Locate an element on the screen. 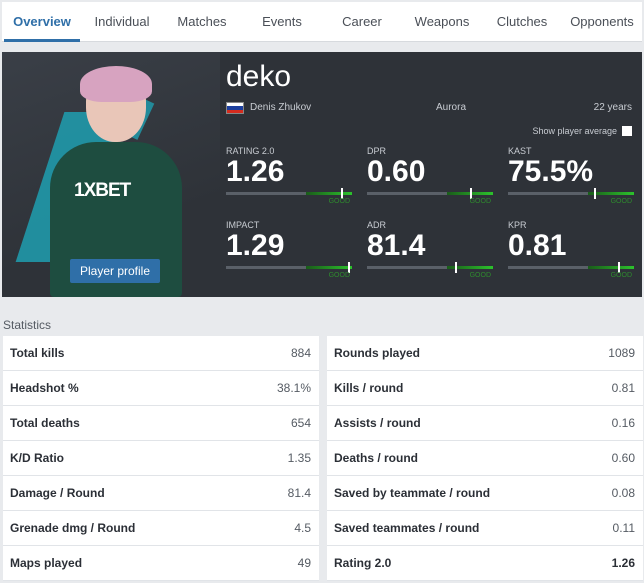 This screenshot has height=583, width=644. stat-row: Grenade dmg / Round 4.5 is located at coordinates (161, 528).